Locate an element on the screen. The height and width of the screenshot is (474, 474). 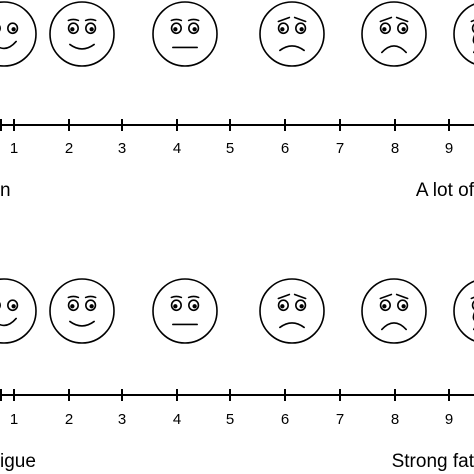
right-anchor-label: Strong fat is located at coordinates (433, 461).